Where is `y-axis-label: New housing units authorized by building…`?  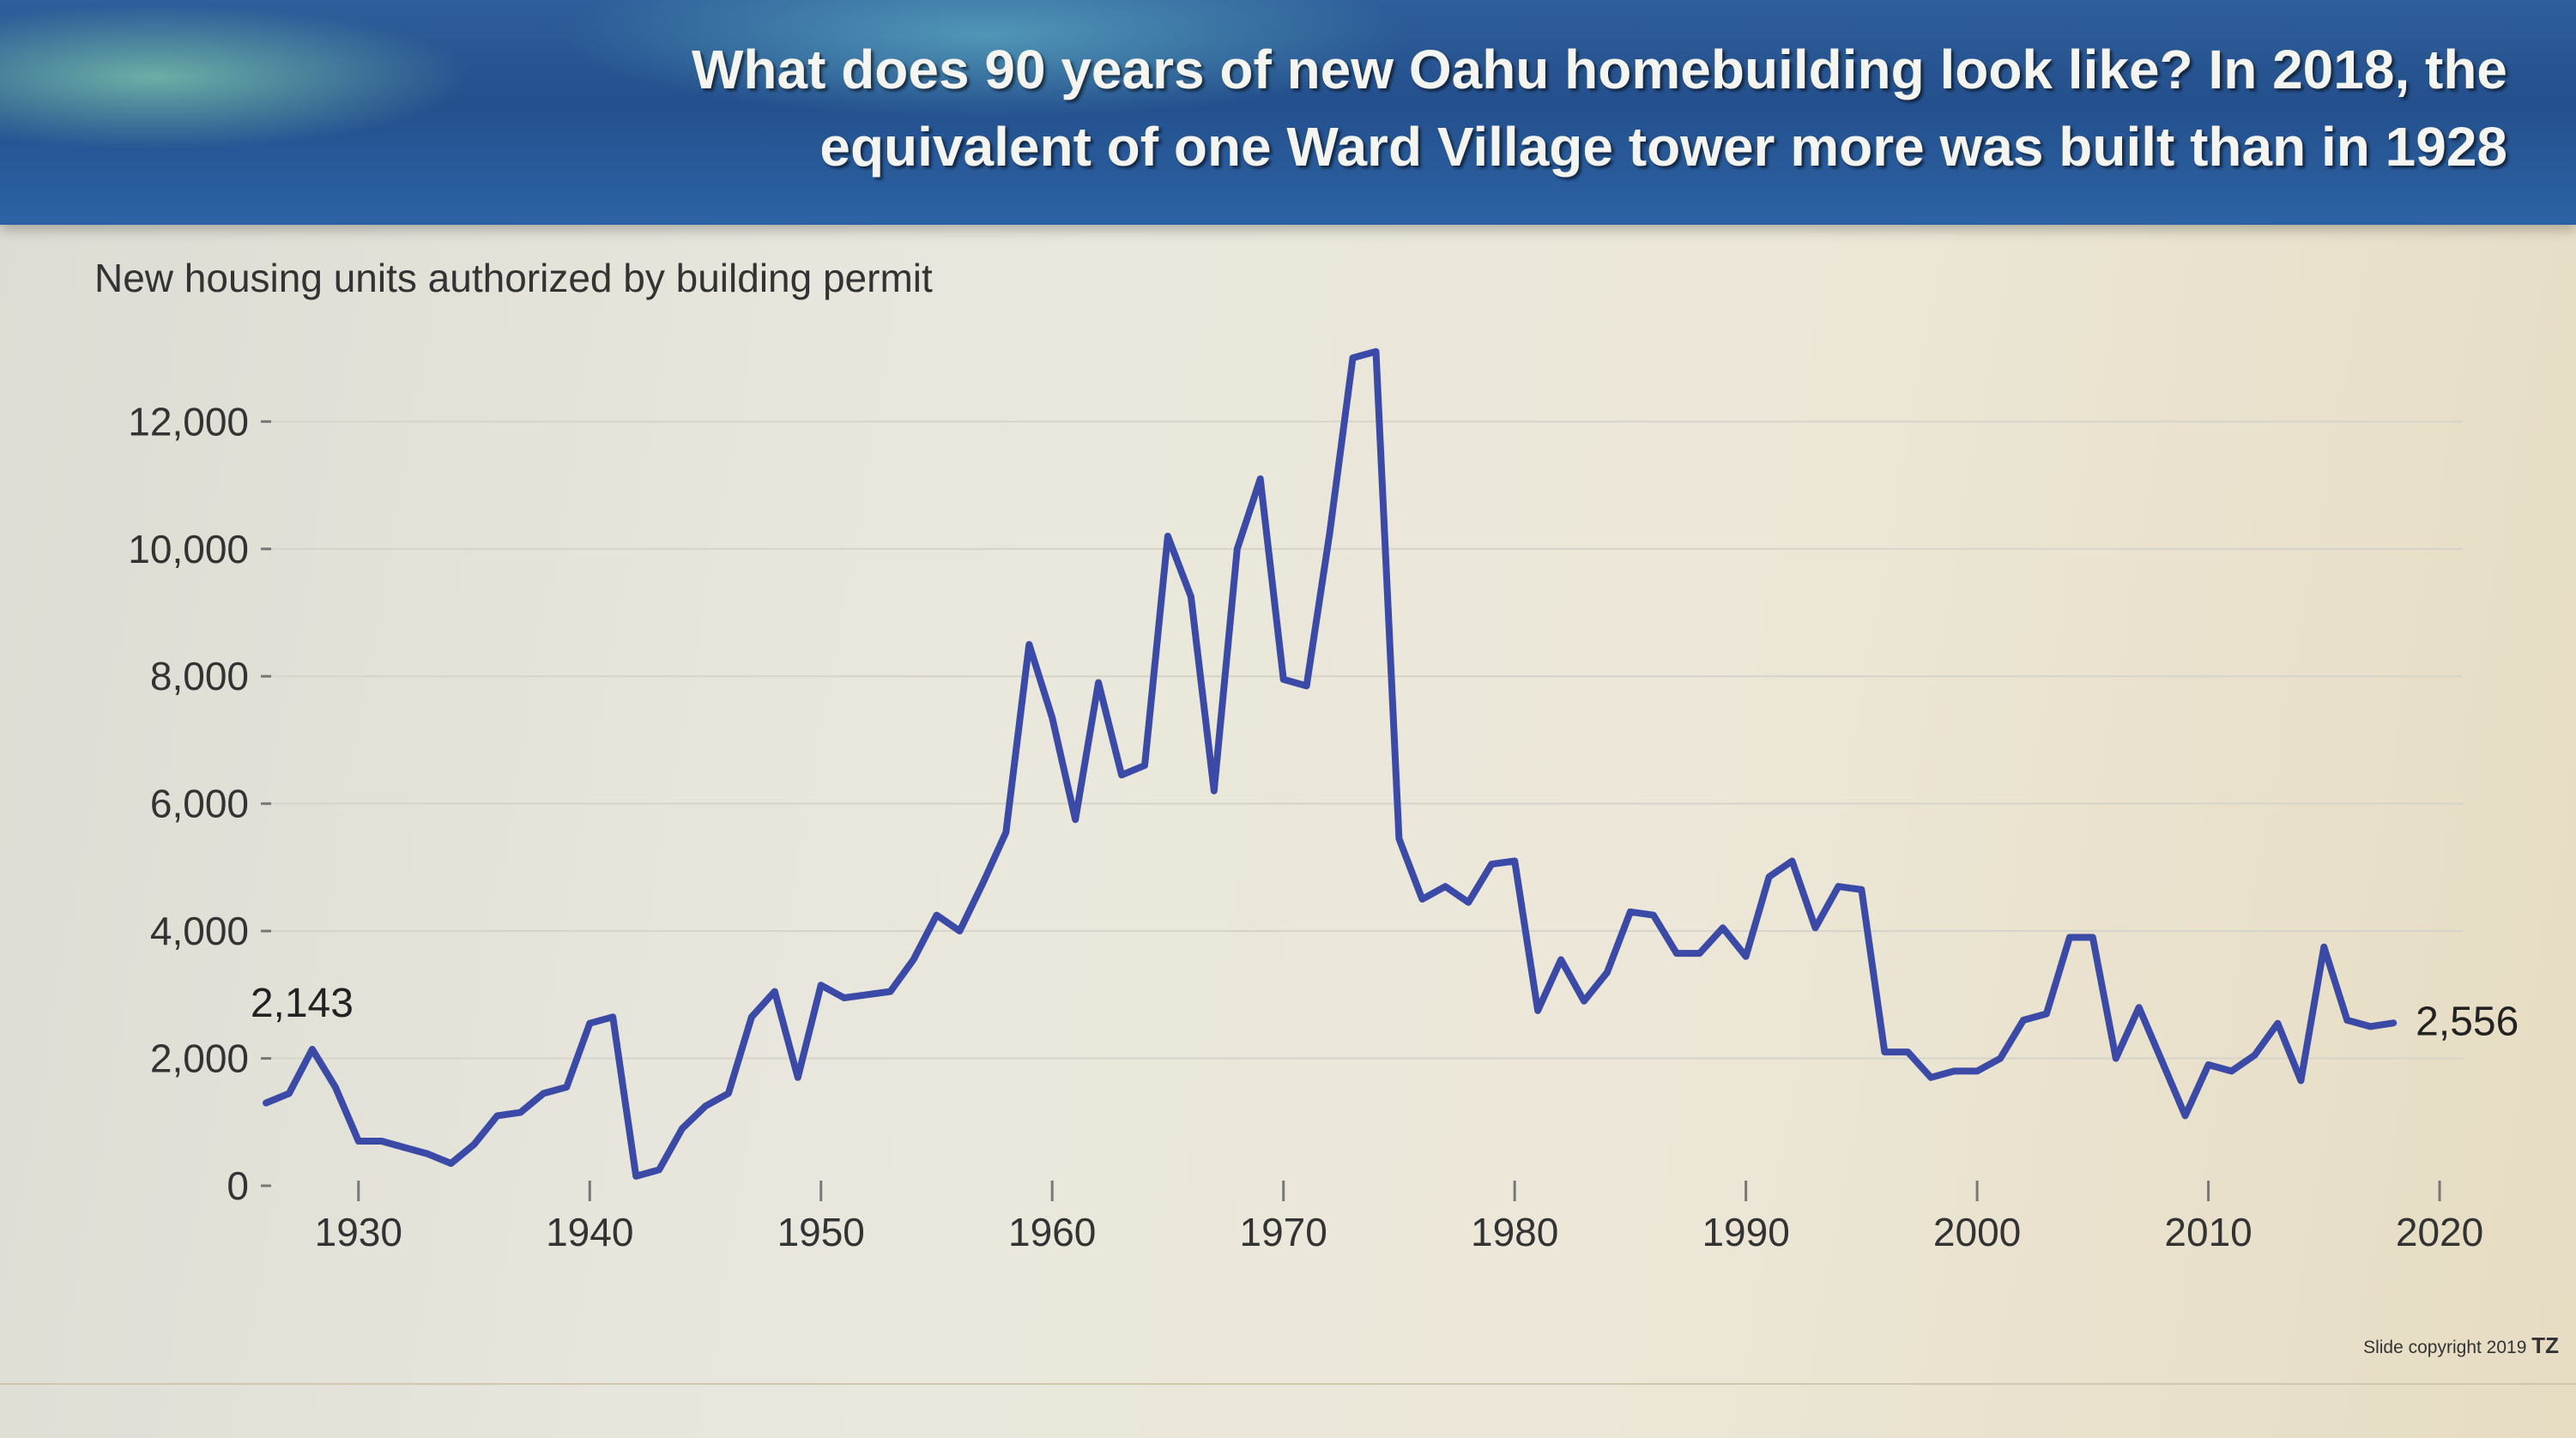 y-axis-label: New housing units authorized by building… is located at coordinates (513, 278).